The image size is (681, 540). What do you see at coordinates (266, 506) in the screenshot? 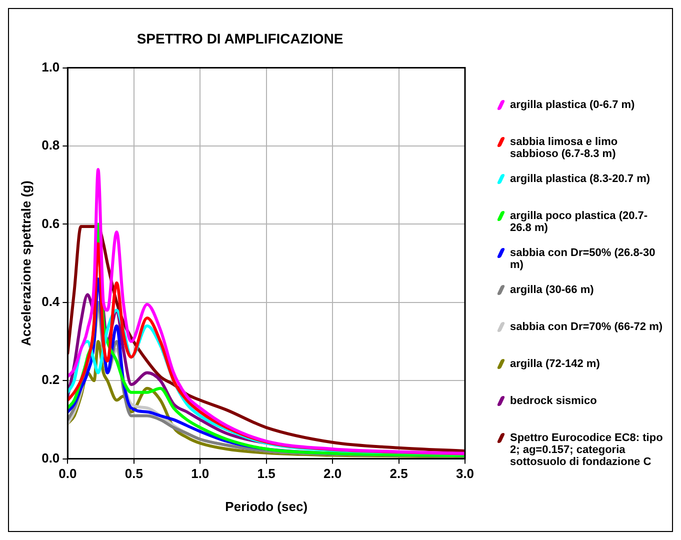
I see `x-axis-title: Periodo (sec)` at bounding box center [266, 506].